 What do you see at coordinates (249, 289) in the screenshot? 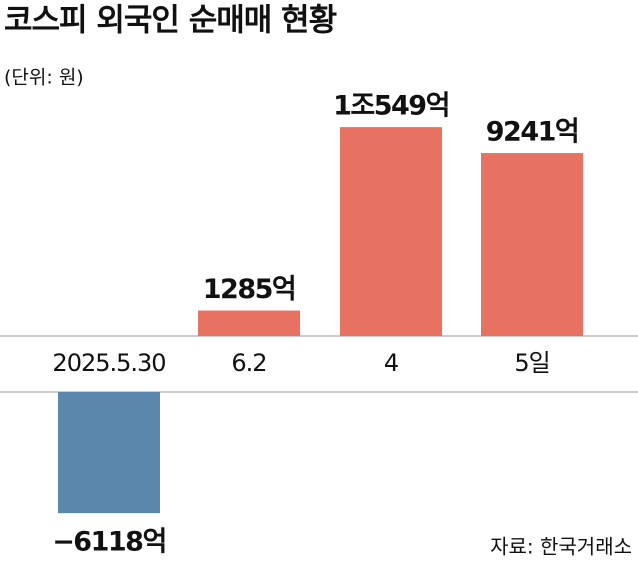
I see `value-label: 1285억` at bounding box center [249, 289].